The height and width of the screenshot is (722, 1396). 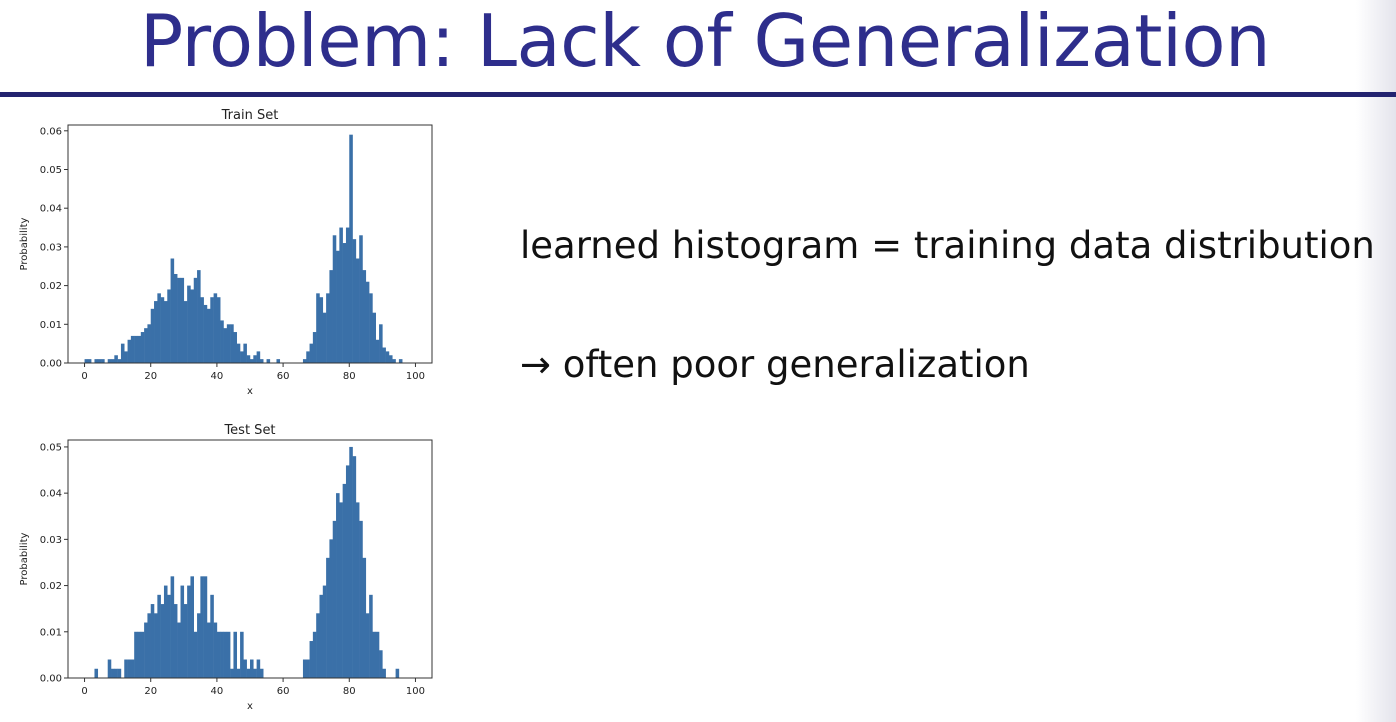 What do you see at coordinates (775, 364) in the screenshot?
I see `bullet-item-poor-generalization: → often poor generalization` at bounding box center [775, 364].